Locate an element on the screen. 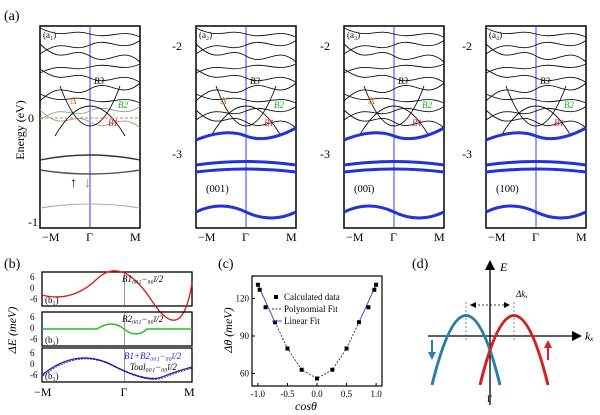  b-ytick: -6 is located at coordinates (34, 339).